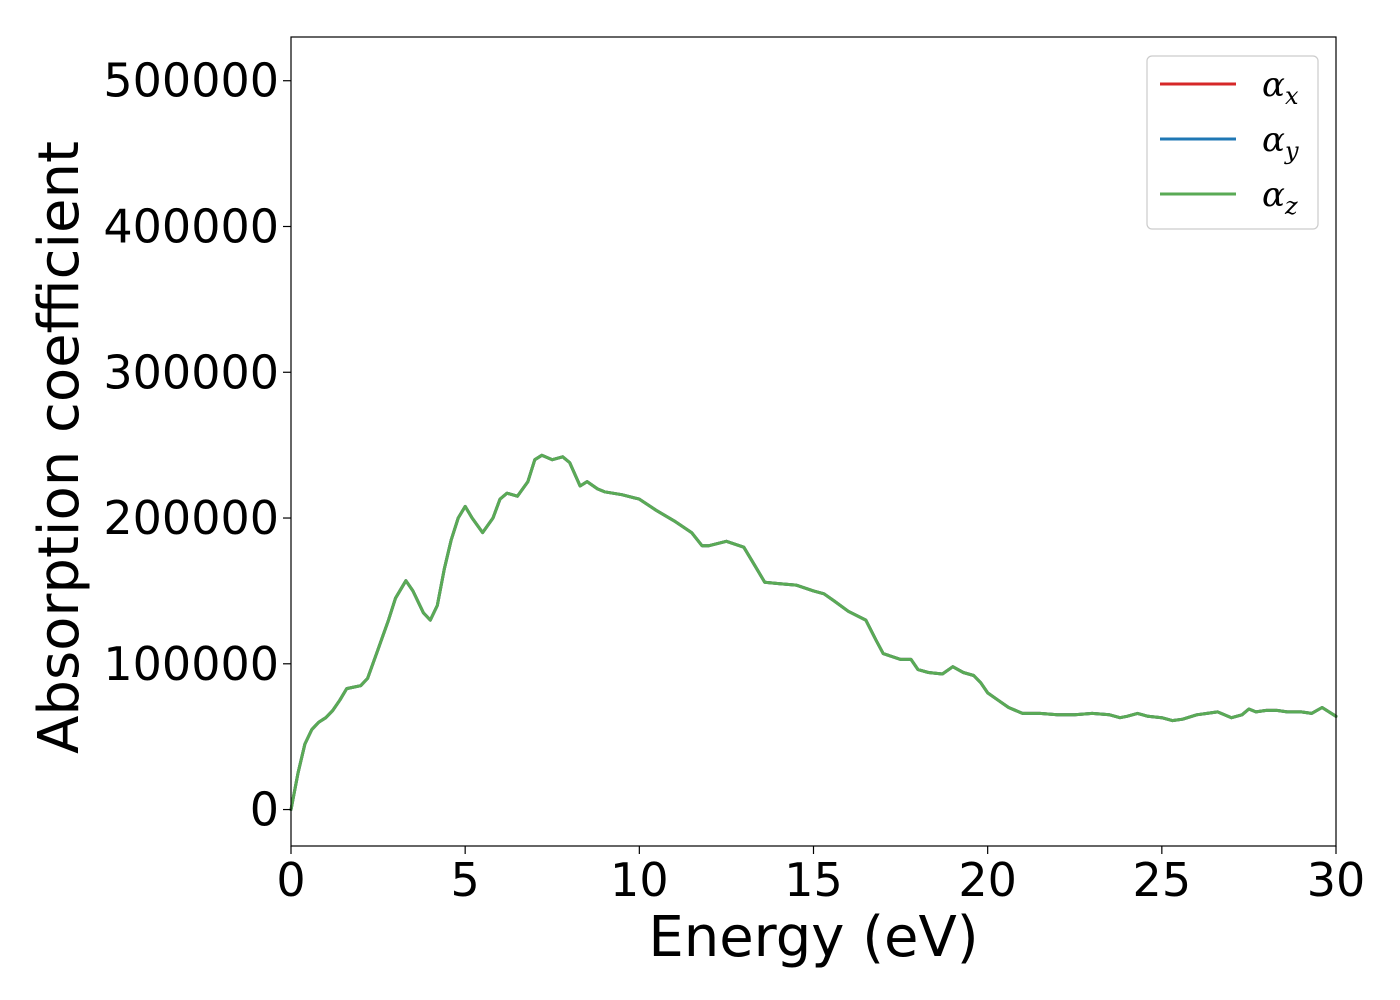 This screenshot has width=1400, height=1000. Describe the element at coordinates (290, 880) in the screenshot. I see `x-tick-label: 0` at that location.